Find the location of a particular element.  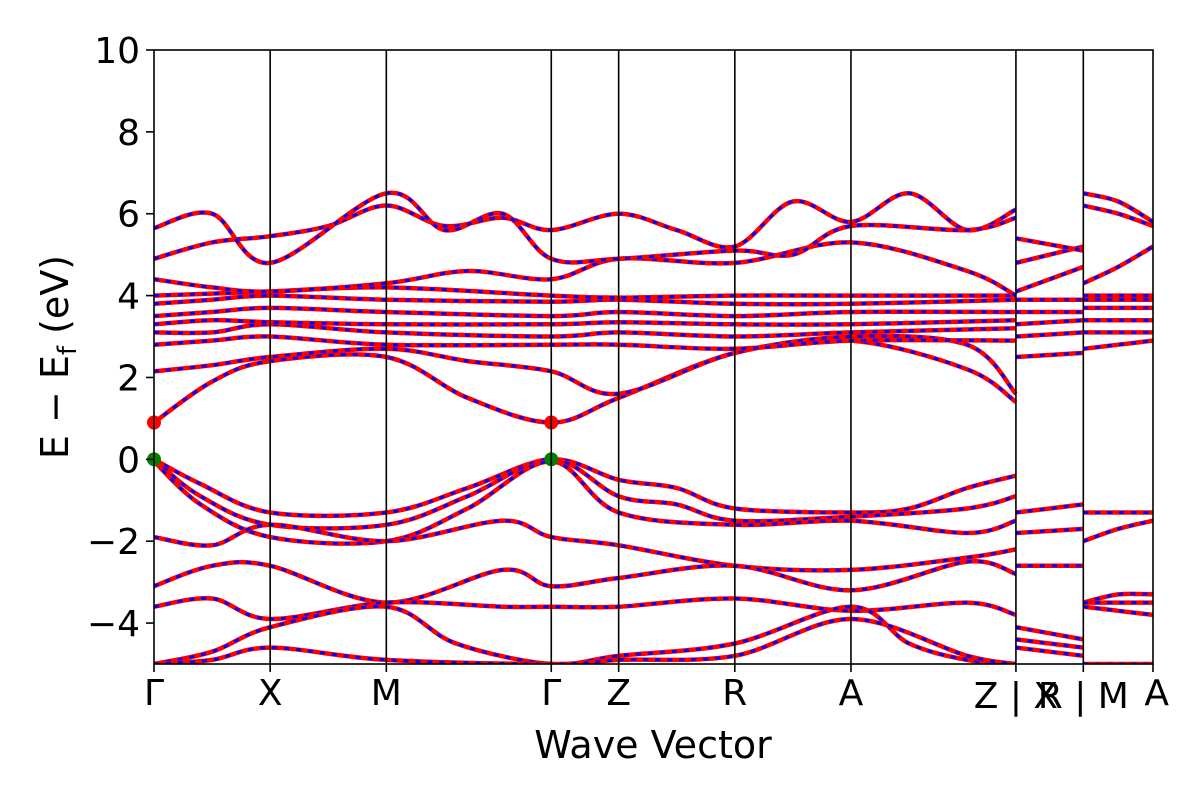

y-axis-label-main: E − E is located at coordinates (55, 407).